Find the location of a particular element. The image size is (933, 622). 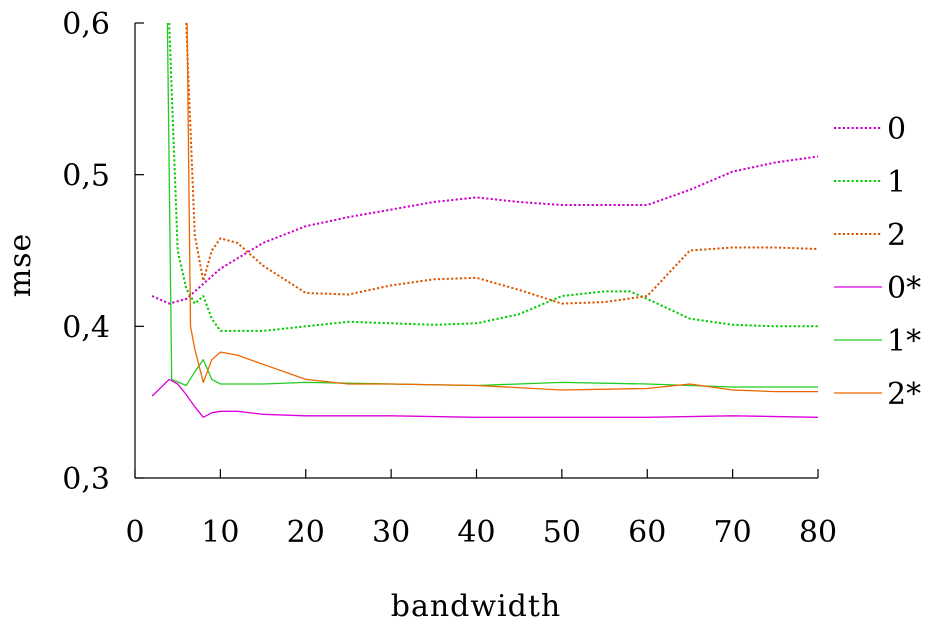

legend-label: 2 is located at coordinates (896, 235).